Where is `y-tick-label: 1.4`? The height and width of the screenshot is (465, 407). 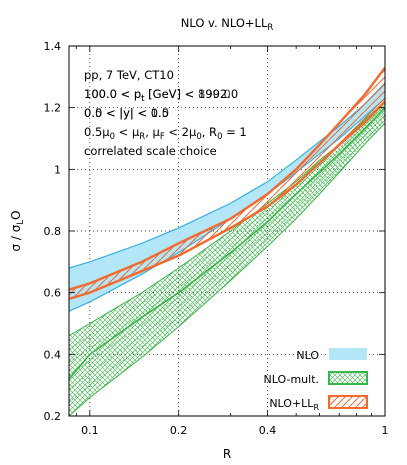 y-tick-label: 1.4 is located at coordinates (53, 46).